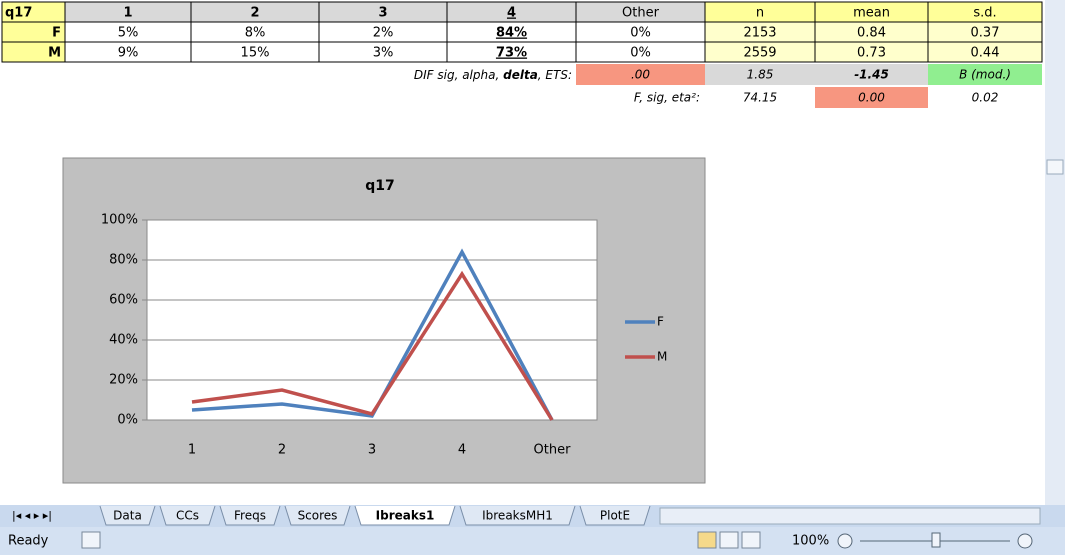 The width and height of the screenshot is (1065, 555). What do you see at coordinates (1055, 167) in the screenshot?
I see `scroll-thumb` at bounding box center [1055, 167].